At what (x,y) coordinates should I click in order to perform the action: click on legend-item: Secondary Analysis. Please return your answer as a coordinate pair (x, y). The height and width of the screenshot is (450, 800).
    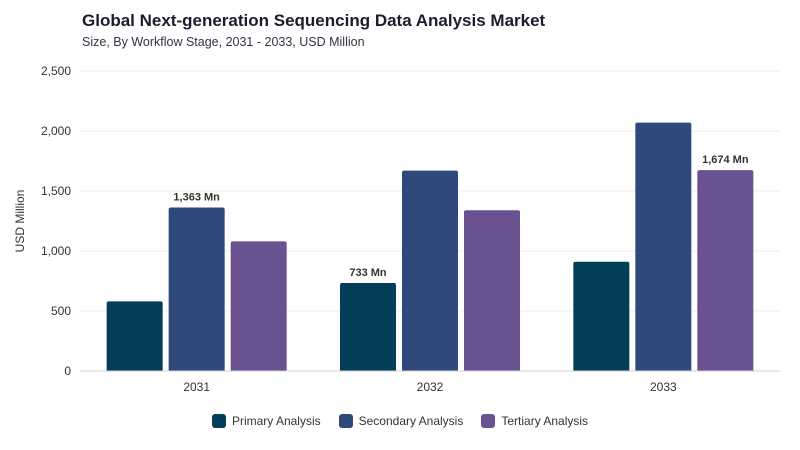
    Looking at the image, I should click on (401, 421).